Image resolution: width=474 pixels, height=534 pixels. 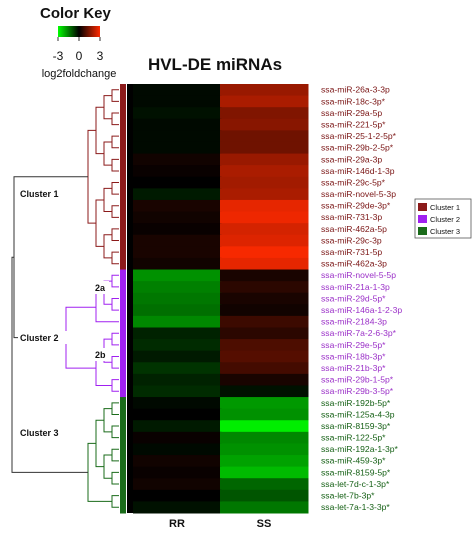 I want to click on row-label: ssa-miR-29c-5p*, so click(x=353, y=182).